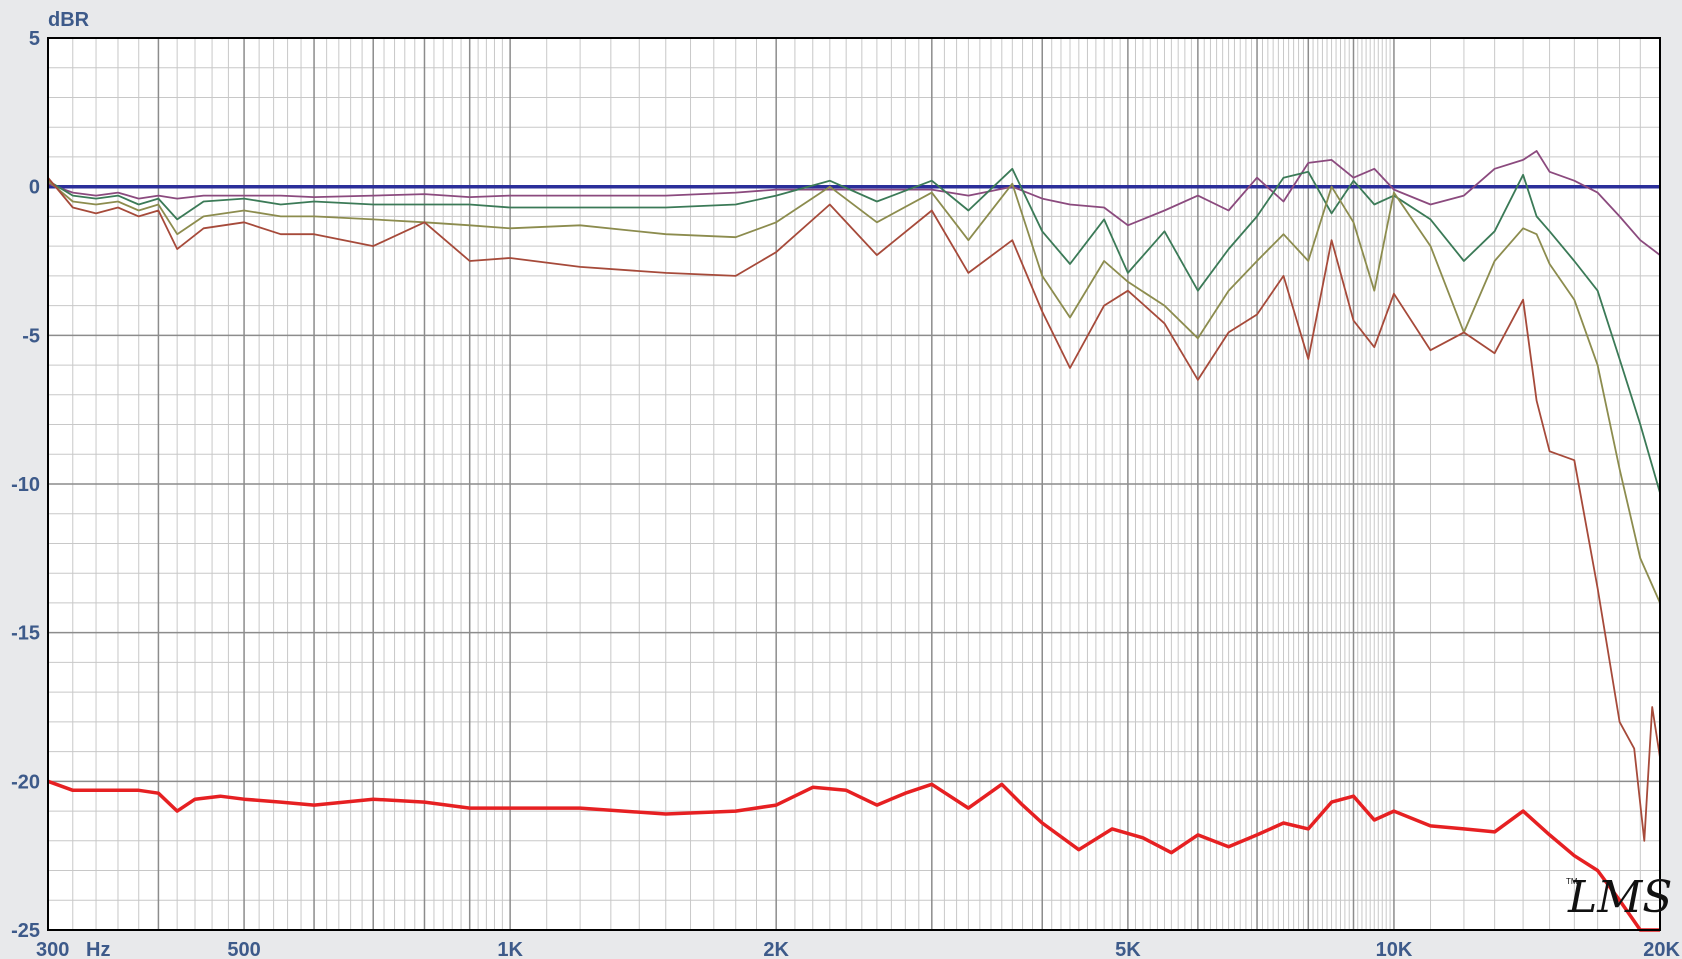  I want to click on y-axis-label: dBR, so click(69, 20).